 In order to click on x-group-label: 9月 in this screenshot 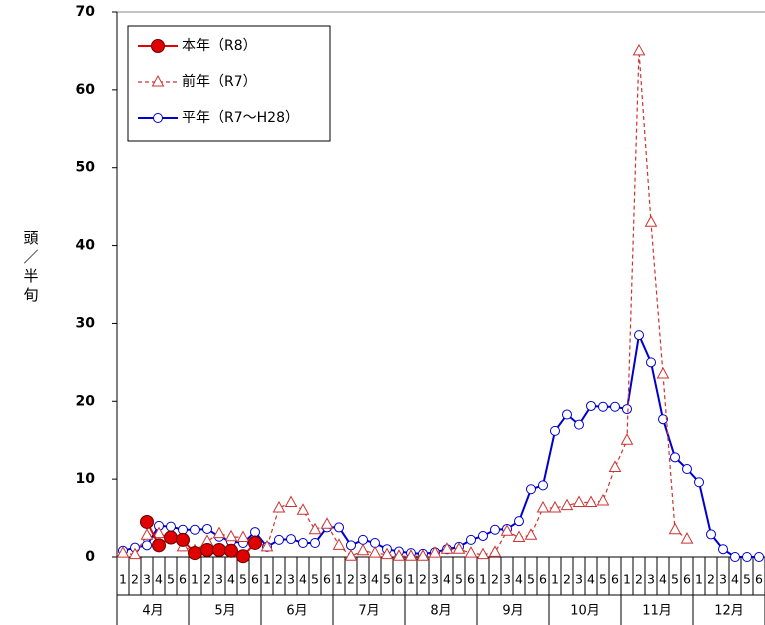, I will do `click(512, 611)`.